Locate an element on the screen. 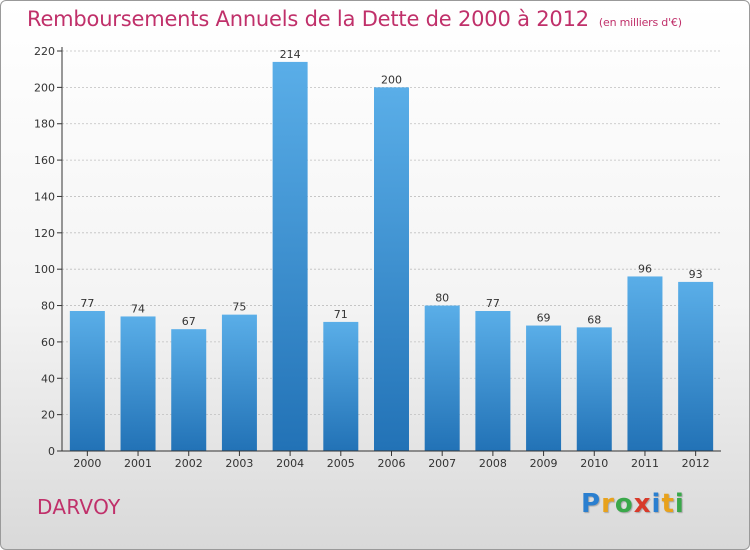 The width and height of the screenshot is (750, 550). logo-letter: t is located at coordinates (668, 504).